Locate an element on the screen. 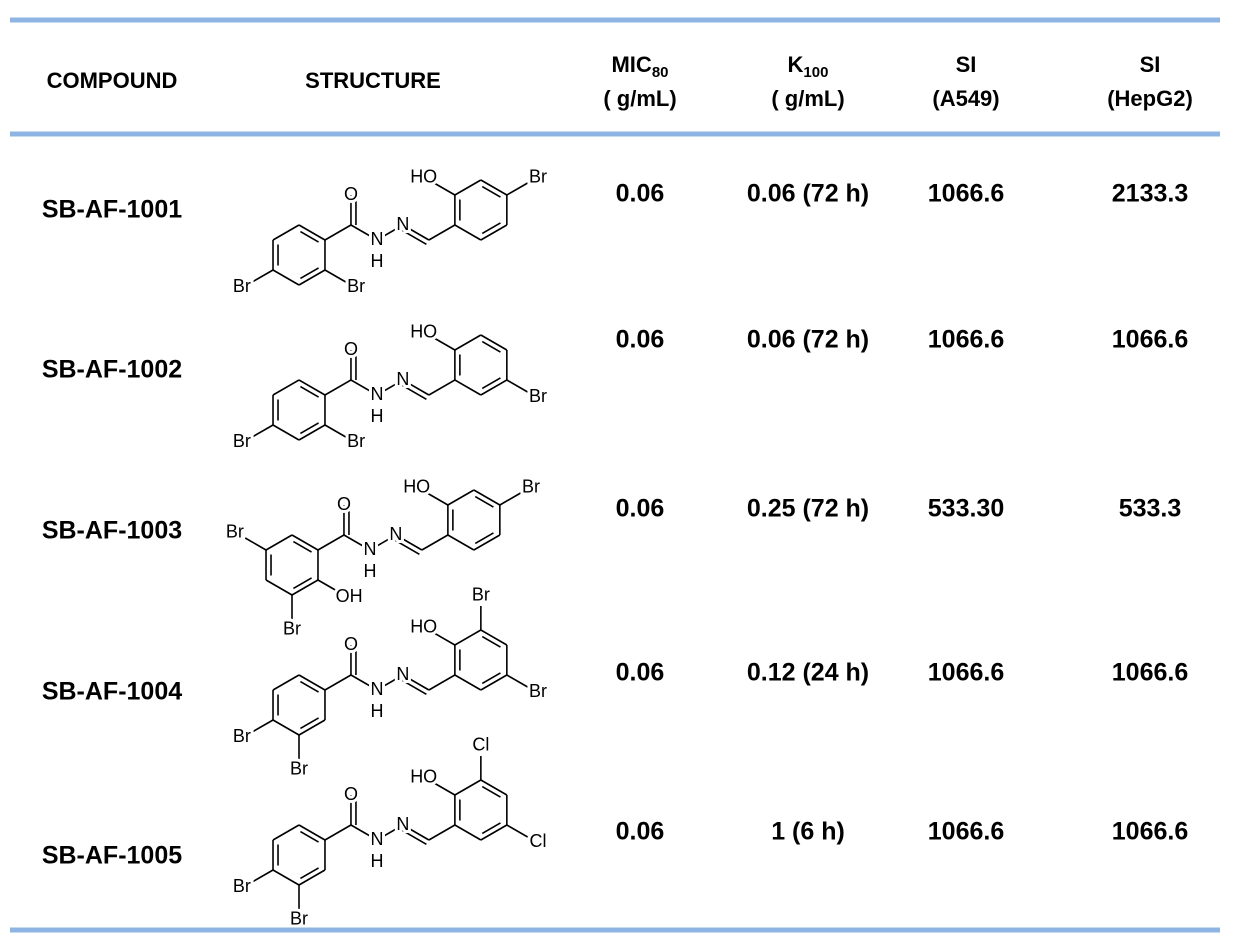  cell-value: 533.30 is located at coordinates (966, 509).